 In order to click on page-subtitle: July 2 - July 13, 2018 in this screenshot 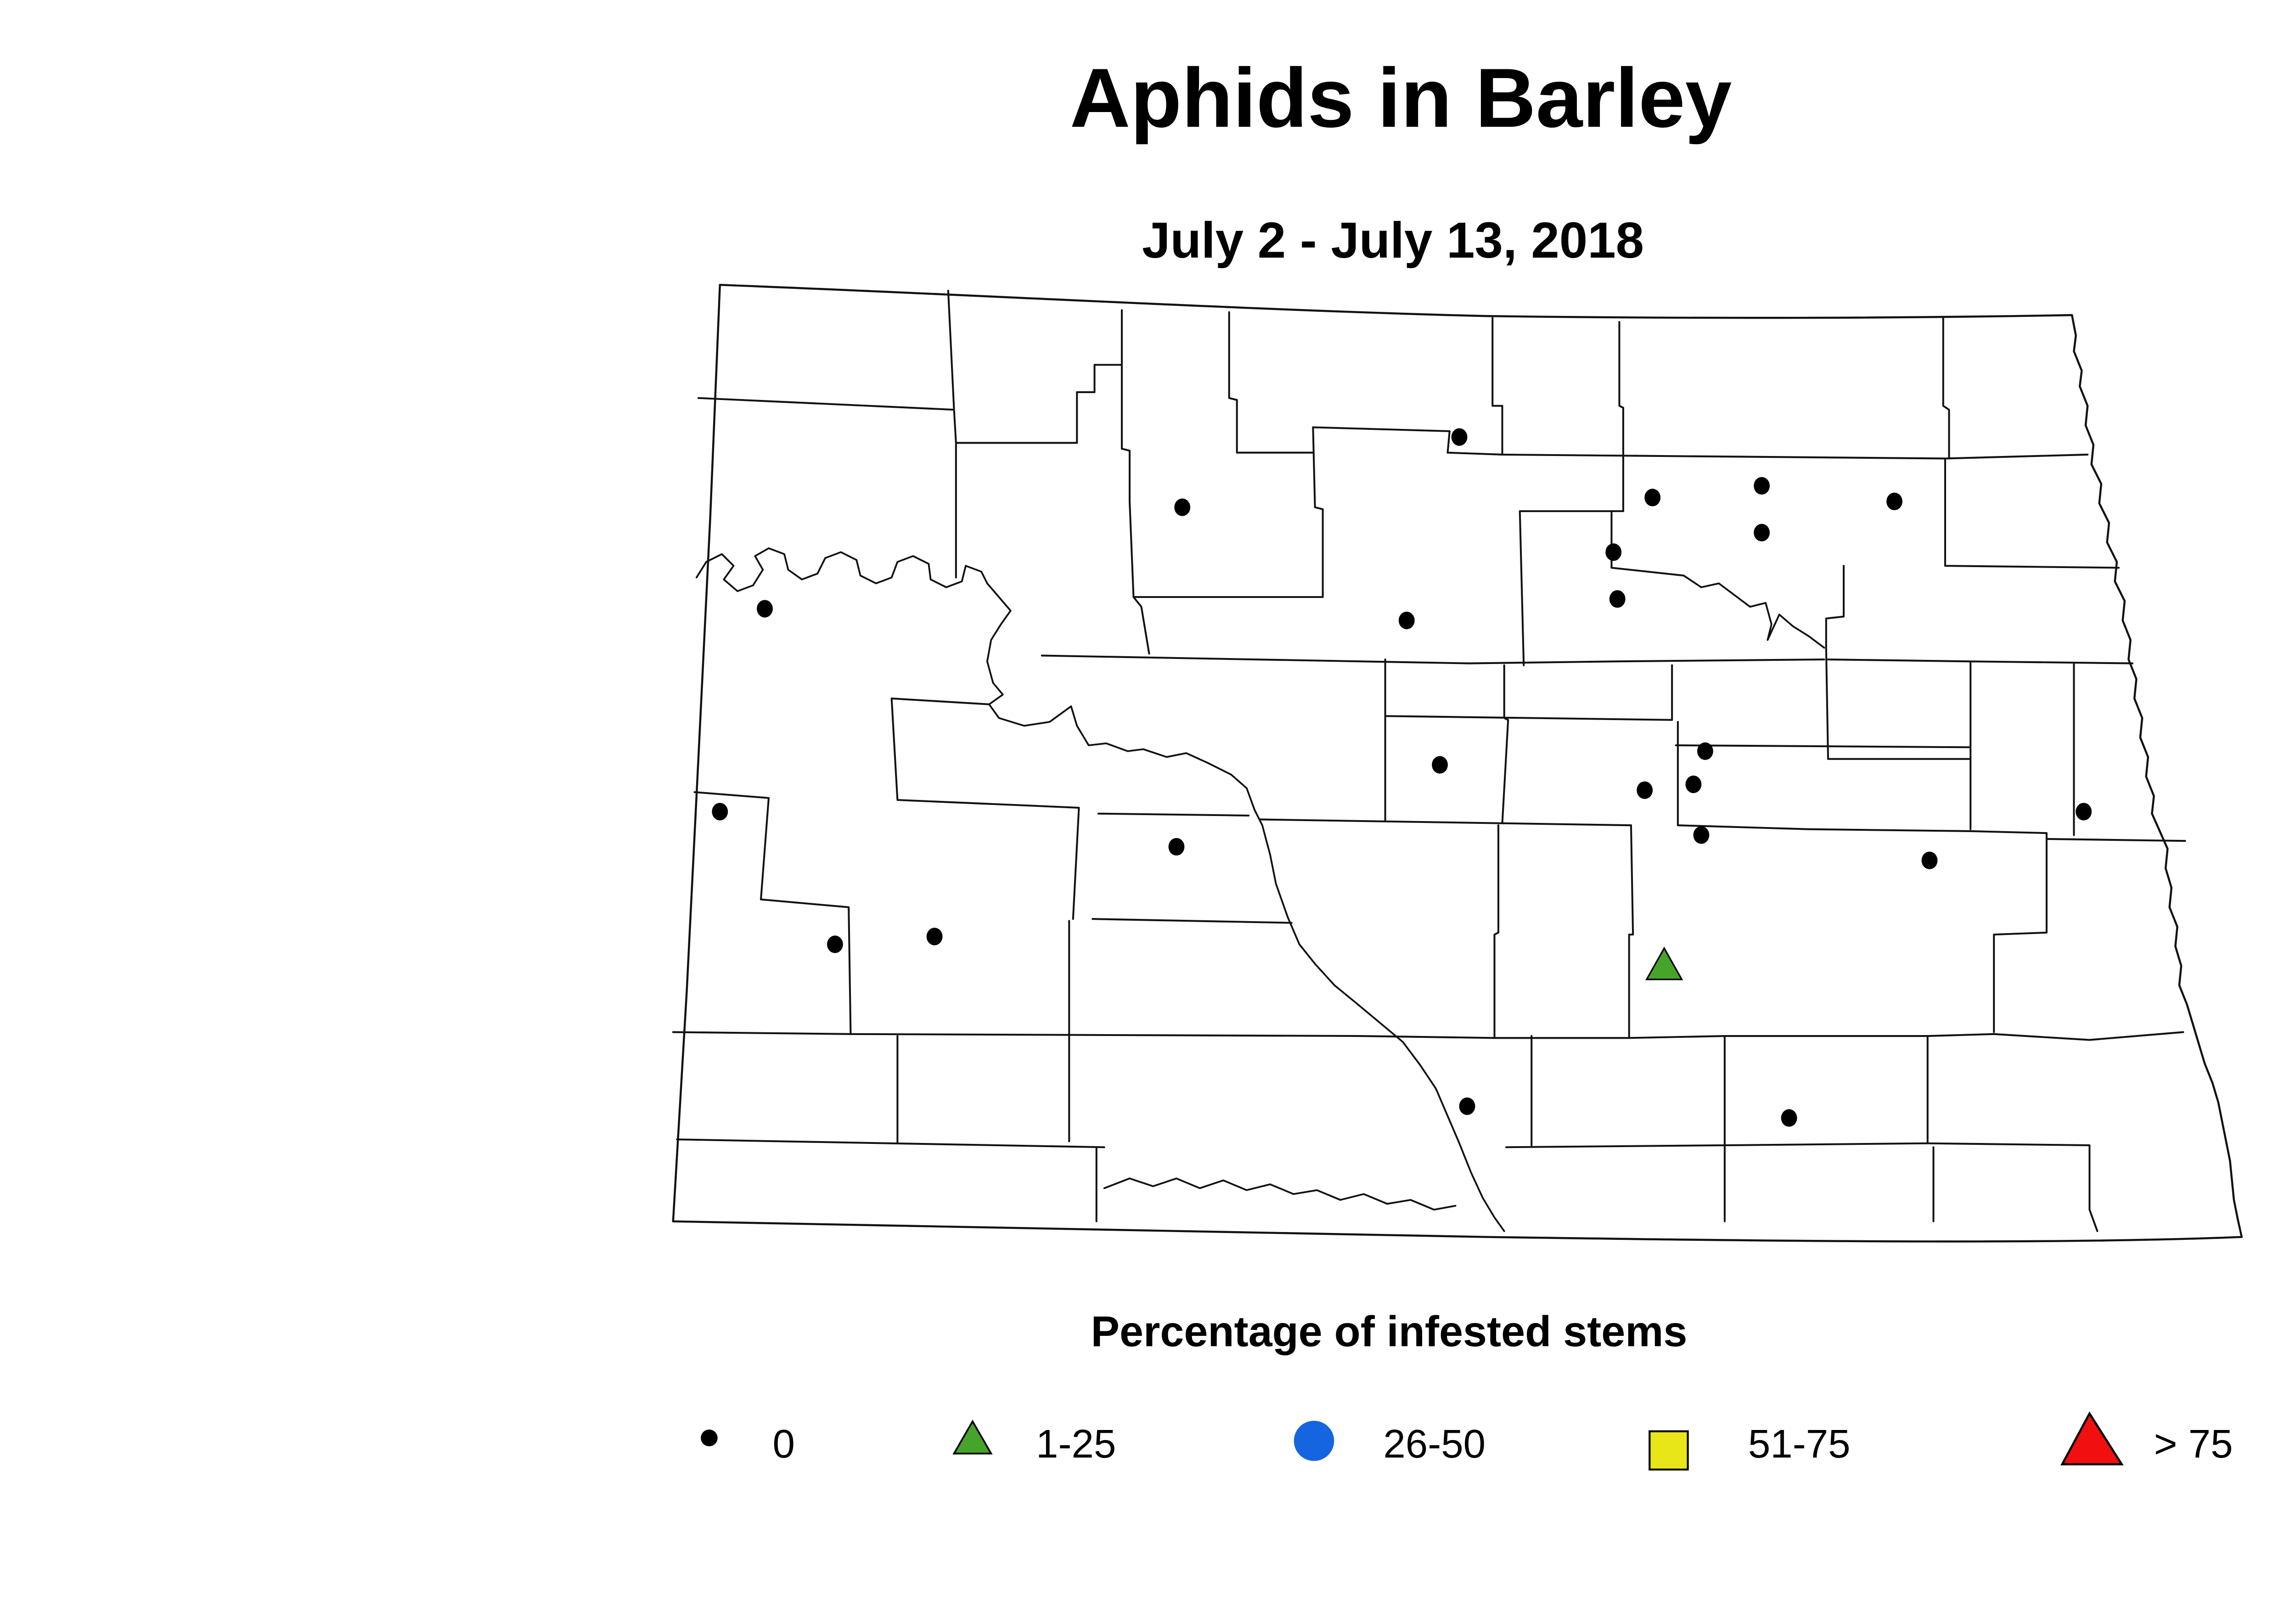, I will do `click(1393, 240)`.